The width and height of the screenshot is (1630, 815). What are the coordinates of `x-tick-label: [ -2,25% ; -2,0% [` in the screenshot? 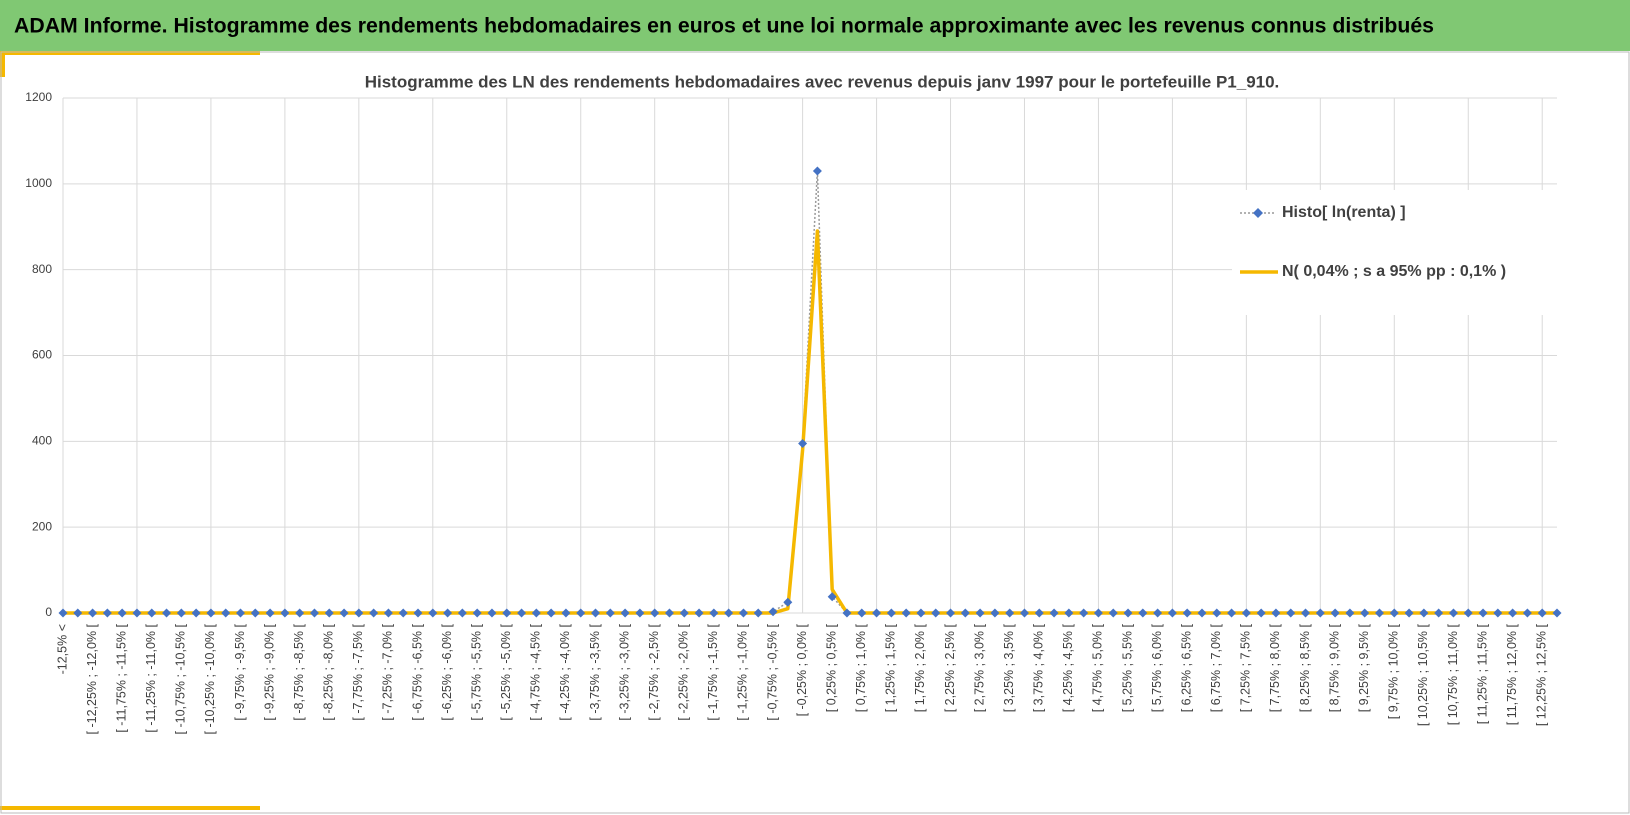 It's located at (684, 671).